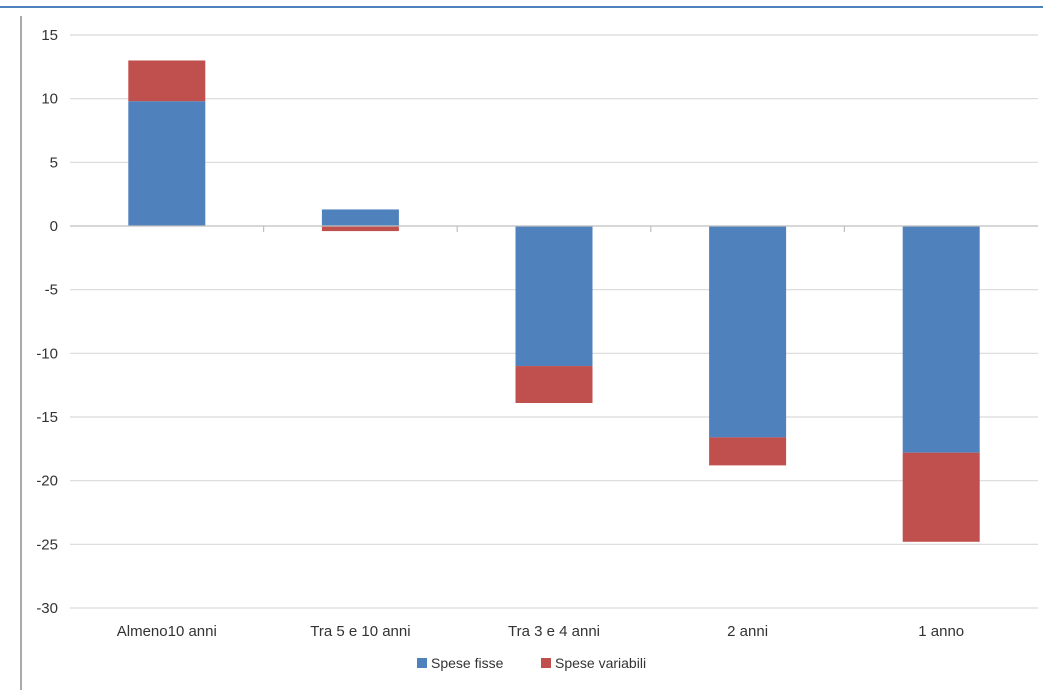  I want to click on y-tick-label: 10, so click(49, 99).